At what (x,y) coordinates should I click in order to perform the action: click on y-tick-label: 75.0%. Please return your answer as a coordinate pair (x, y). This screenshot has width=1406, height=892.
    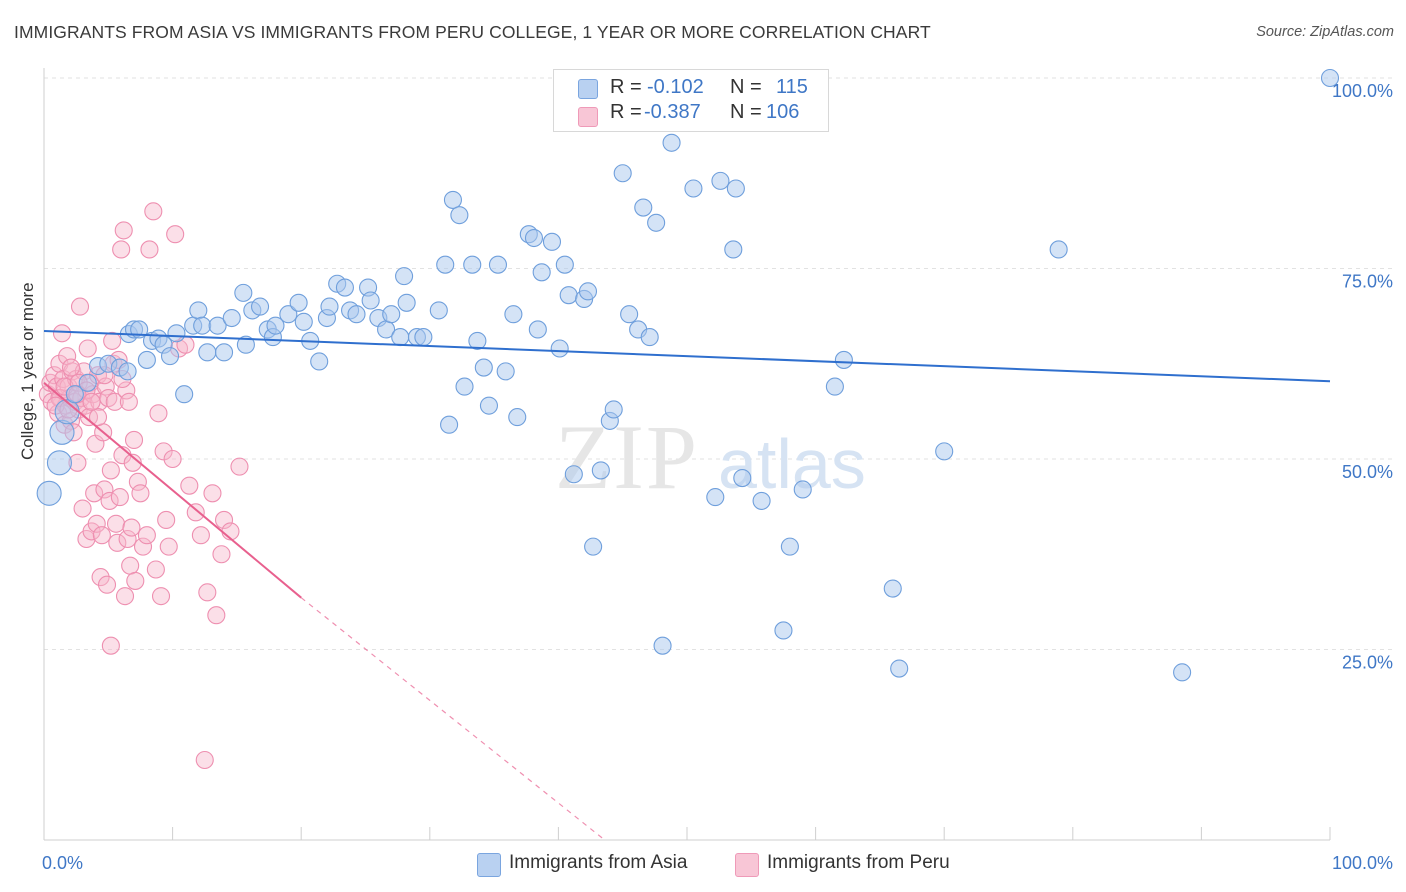
    Looking at the image, I should click on (1367, 282).